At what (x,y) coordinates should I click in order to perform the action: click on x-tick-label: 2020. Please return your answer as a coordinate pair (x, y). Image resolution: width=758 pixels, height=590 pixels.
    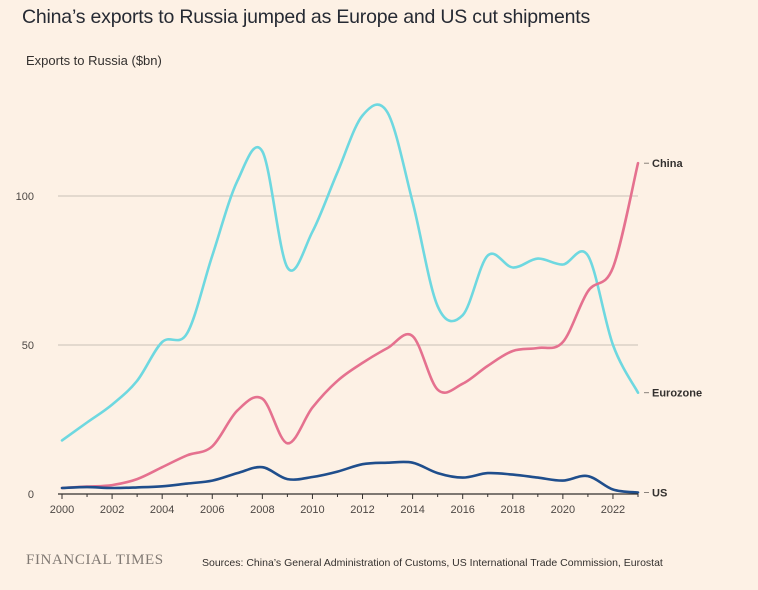
    Looking at the image, I should click on (563, 510).